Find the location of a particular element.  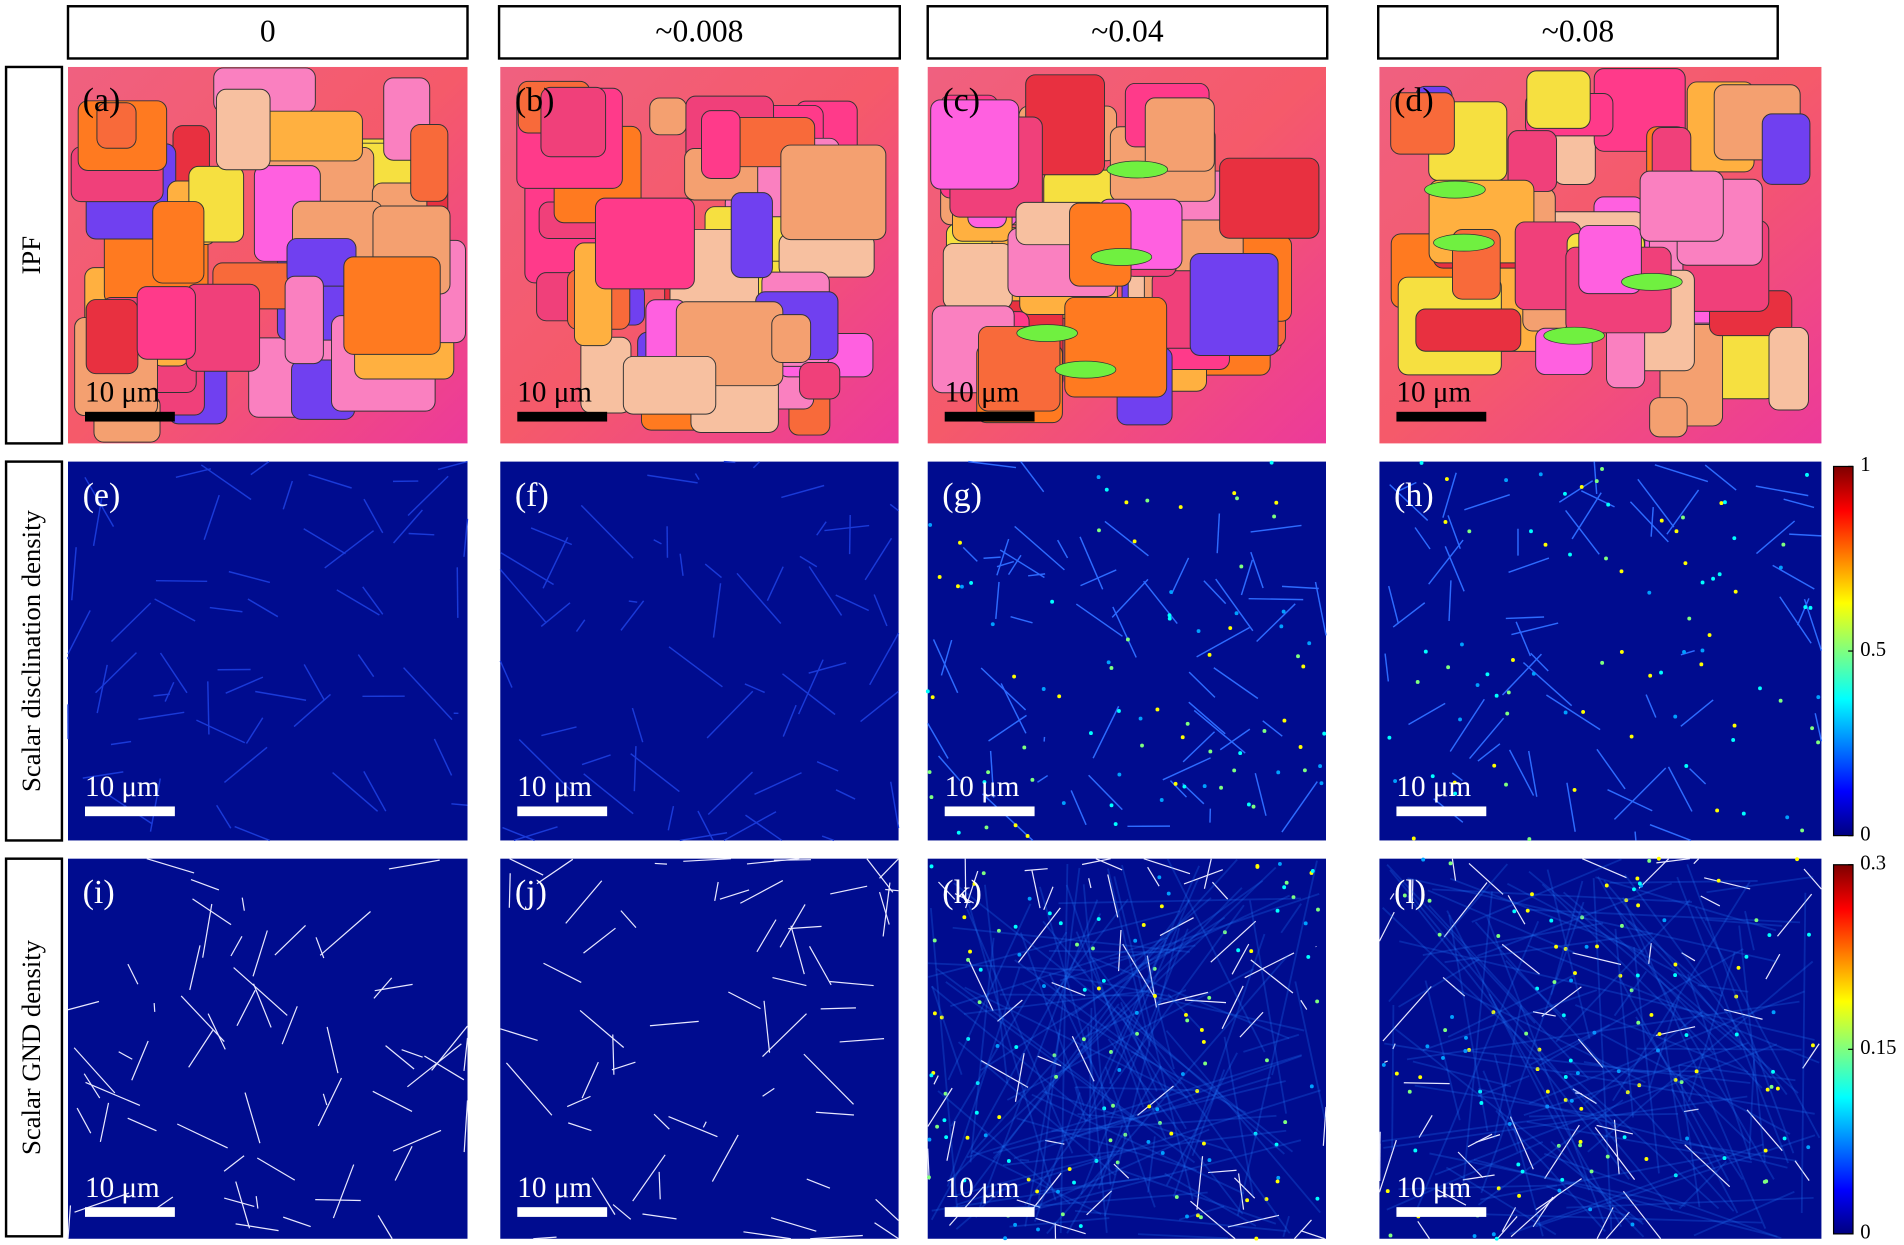

density-map is located at coordinates (268, 1048).